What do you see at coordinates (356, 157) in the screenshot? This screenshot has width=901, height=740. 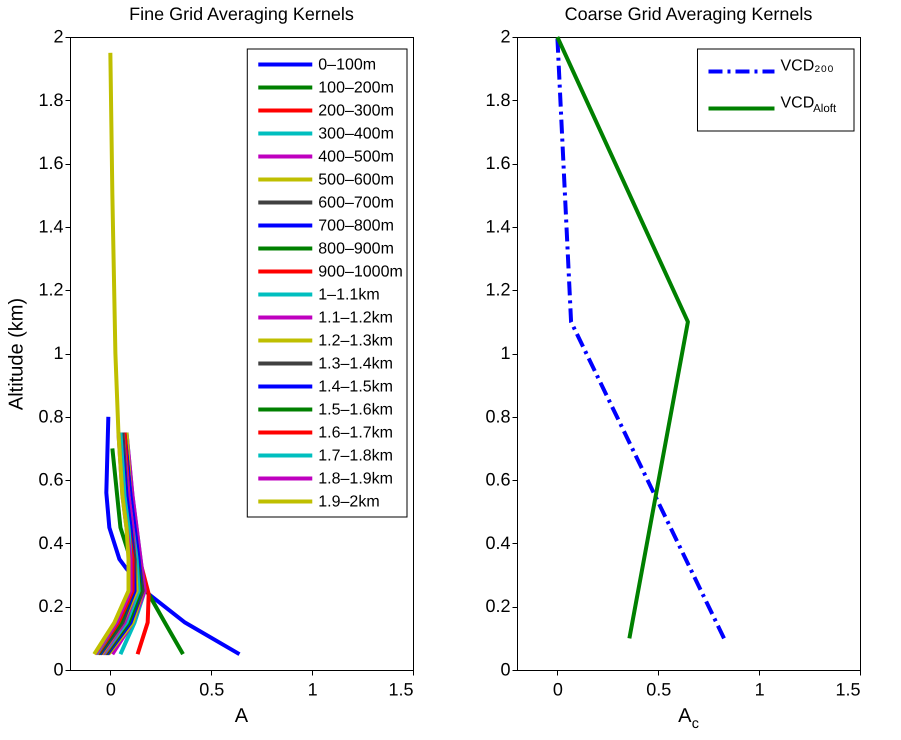 I see `legend-label: 400–500m` at bounding box center [356, 157].